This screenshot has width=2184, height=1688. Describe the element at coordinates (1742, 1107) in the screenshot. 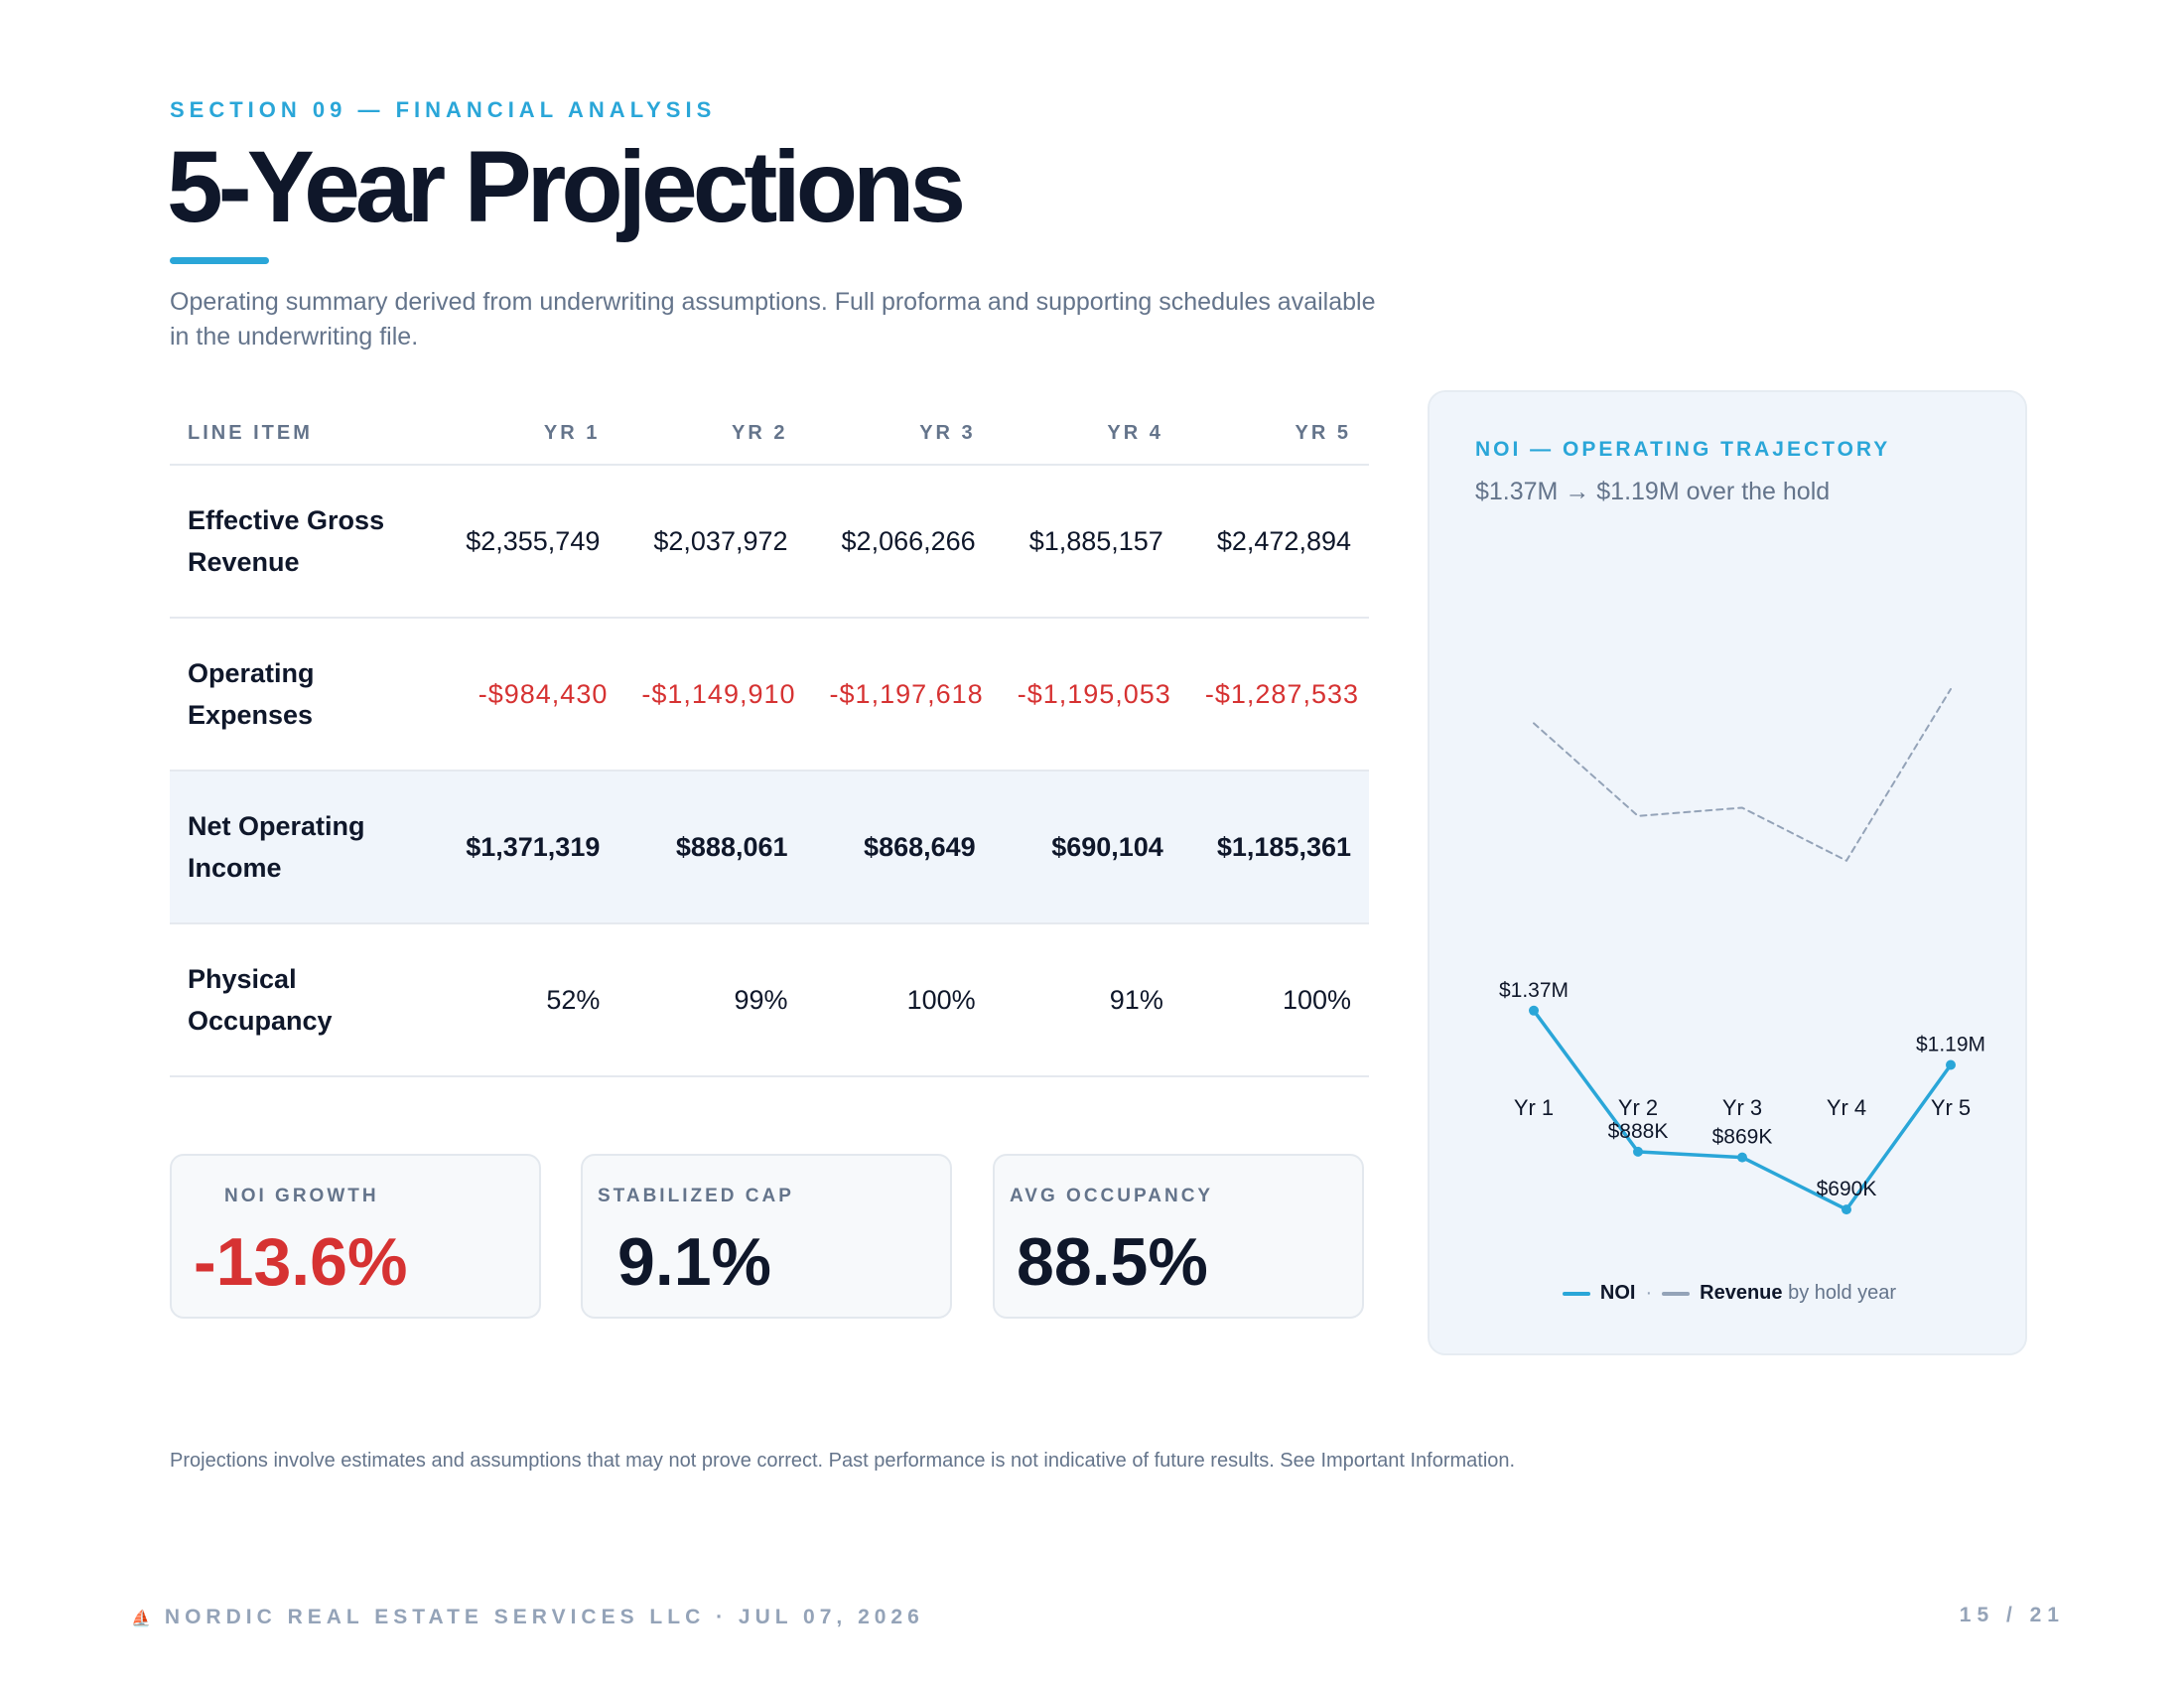

I see `x-tick-label: Yr 3` at that location.